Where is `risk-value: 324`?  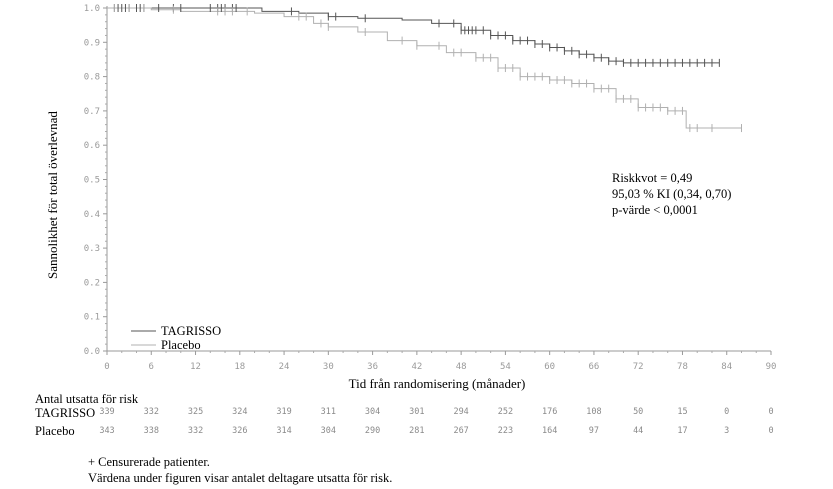
risk-value: 324 is located at coordinates (240, 412).